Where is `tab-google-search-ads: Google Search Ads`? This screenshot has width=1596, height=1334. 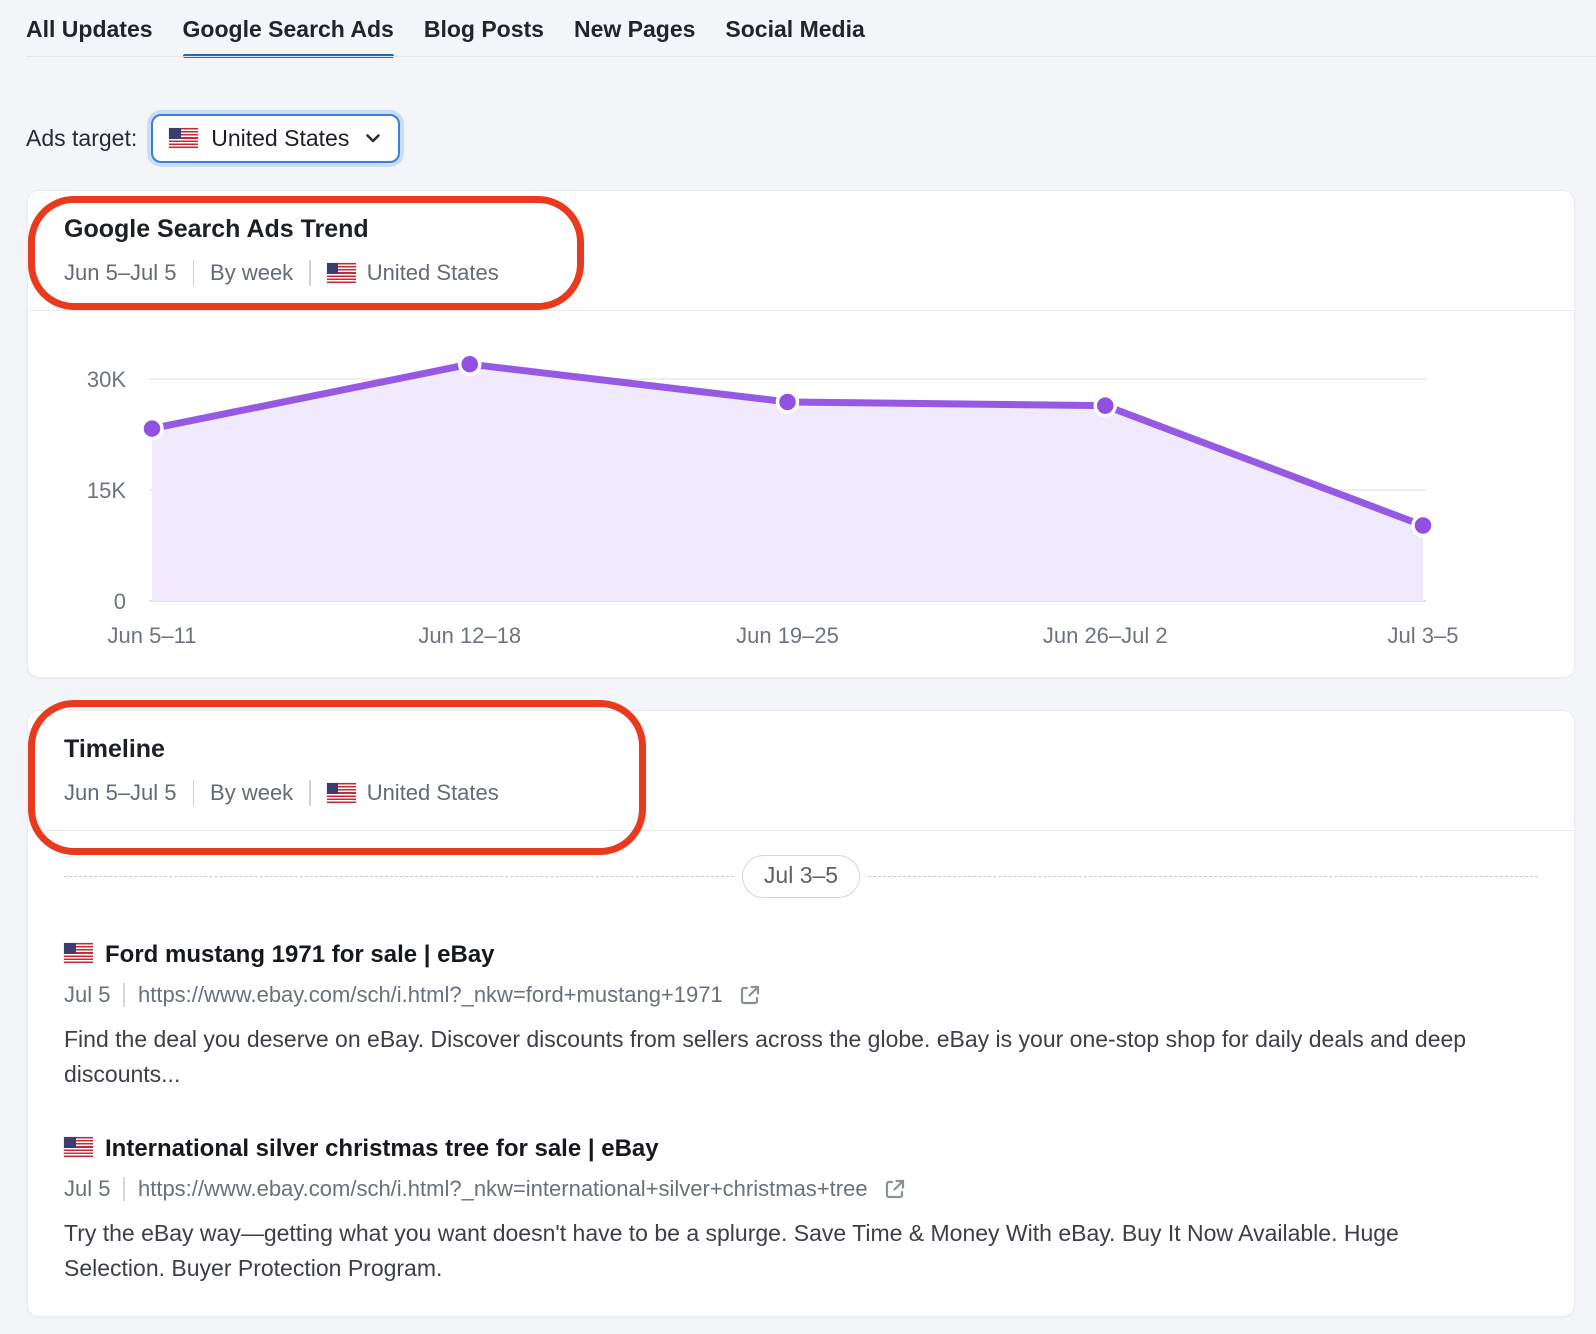
tab-google-search-ads: Google Search Ads is located at coordinates (288, 37).